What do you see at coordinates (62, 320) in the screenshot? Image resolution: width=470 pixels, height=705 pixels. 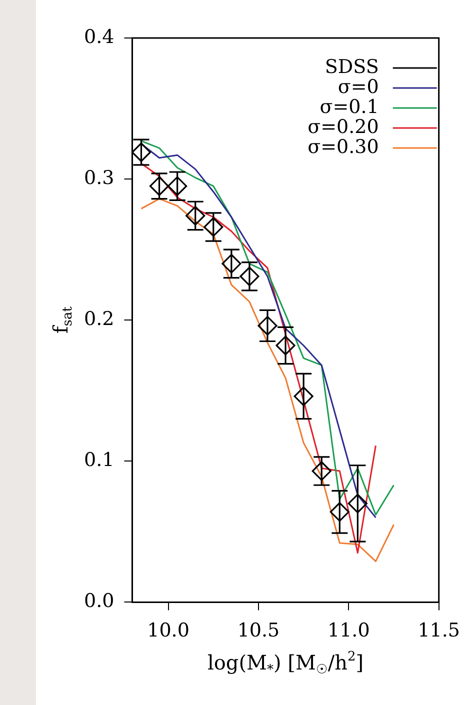 I see `y-axis-title: fsat` at bounding box center [62, 320].